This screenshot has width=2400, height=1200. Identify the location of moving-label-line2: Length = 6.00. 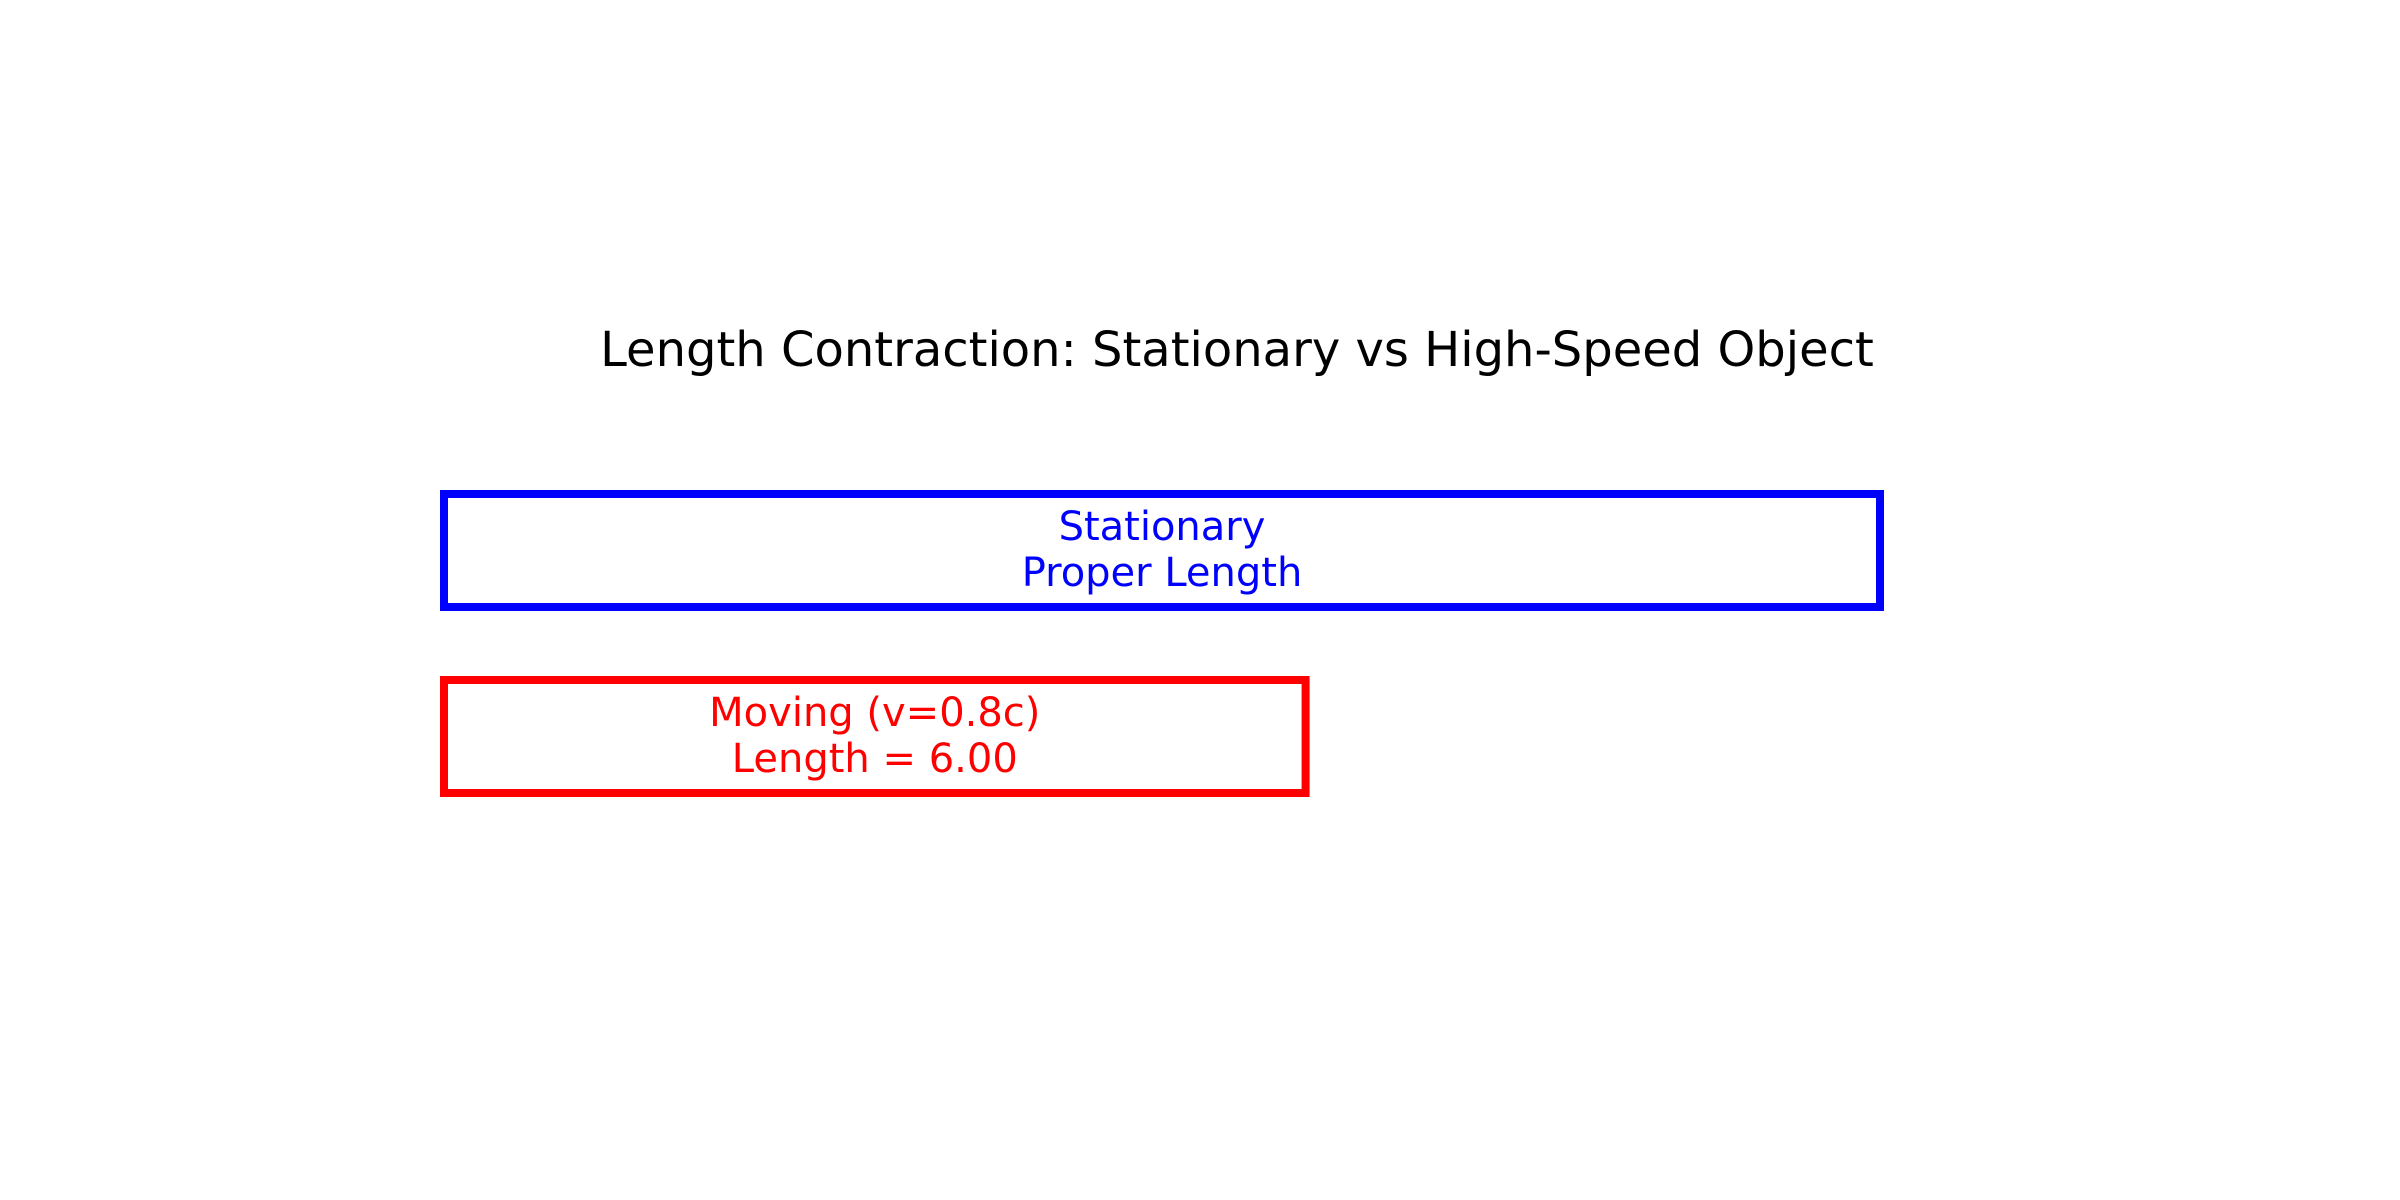
(875, 759).